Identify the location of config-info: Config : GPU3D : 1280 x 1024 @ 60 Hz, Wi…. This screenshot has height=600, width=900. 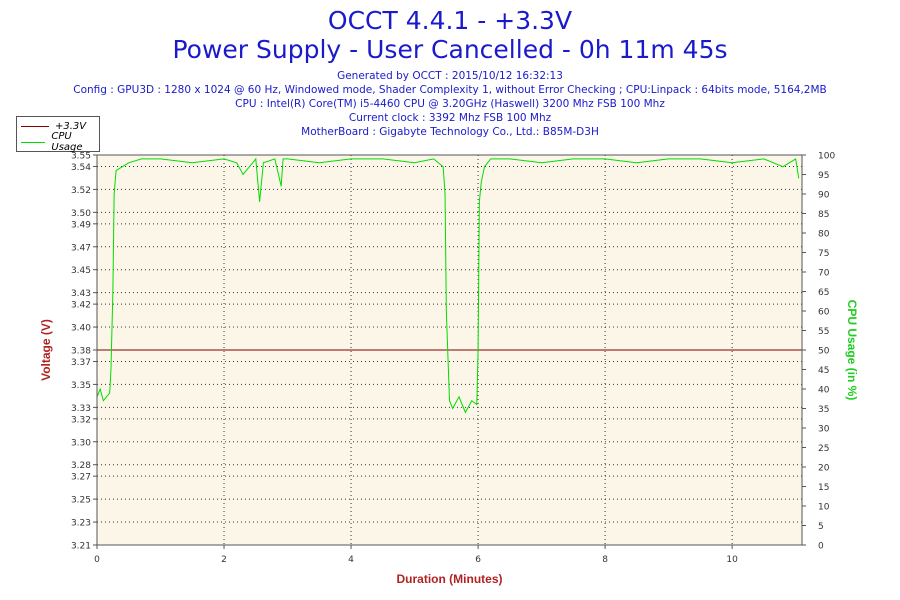
(450, 90).